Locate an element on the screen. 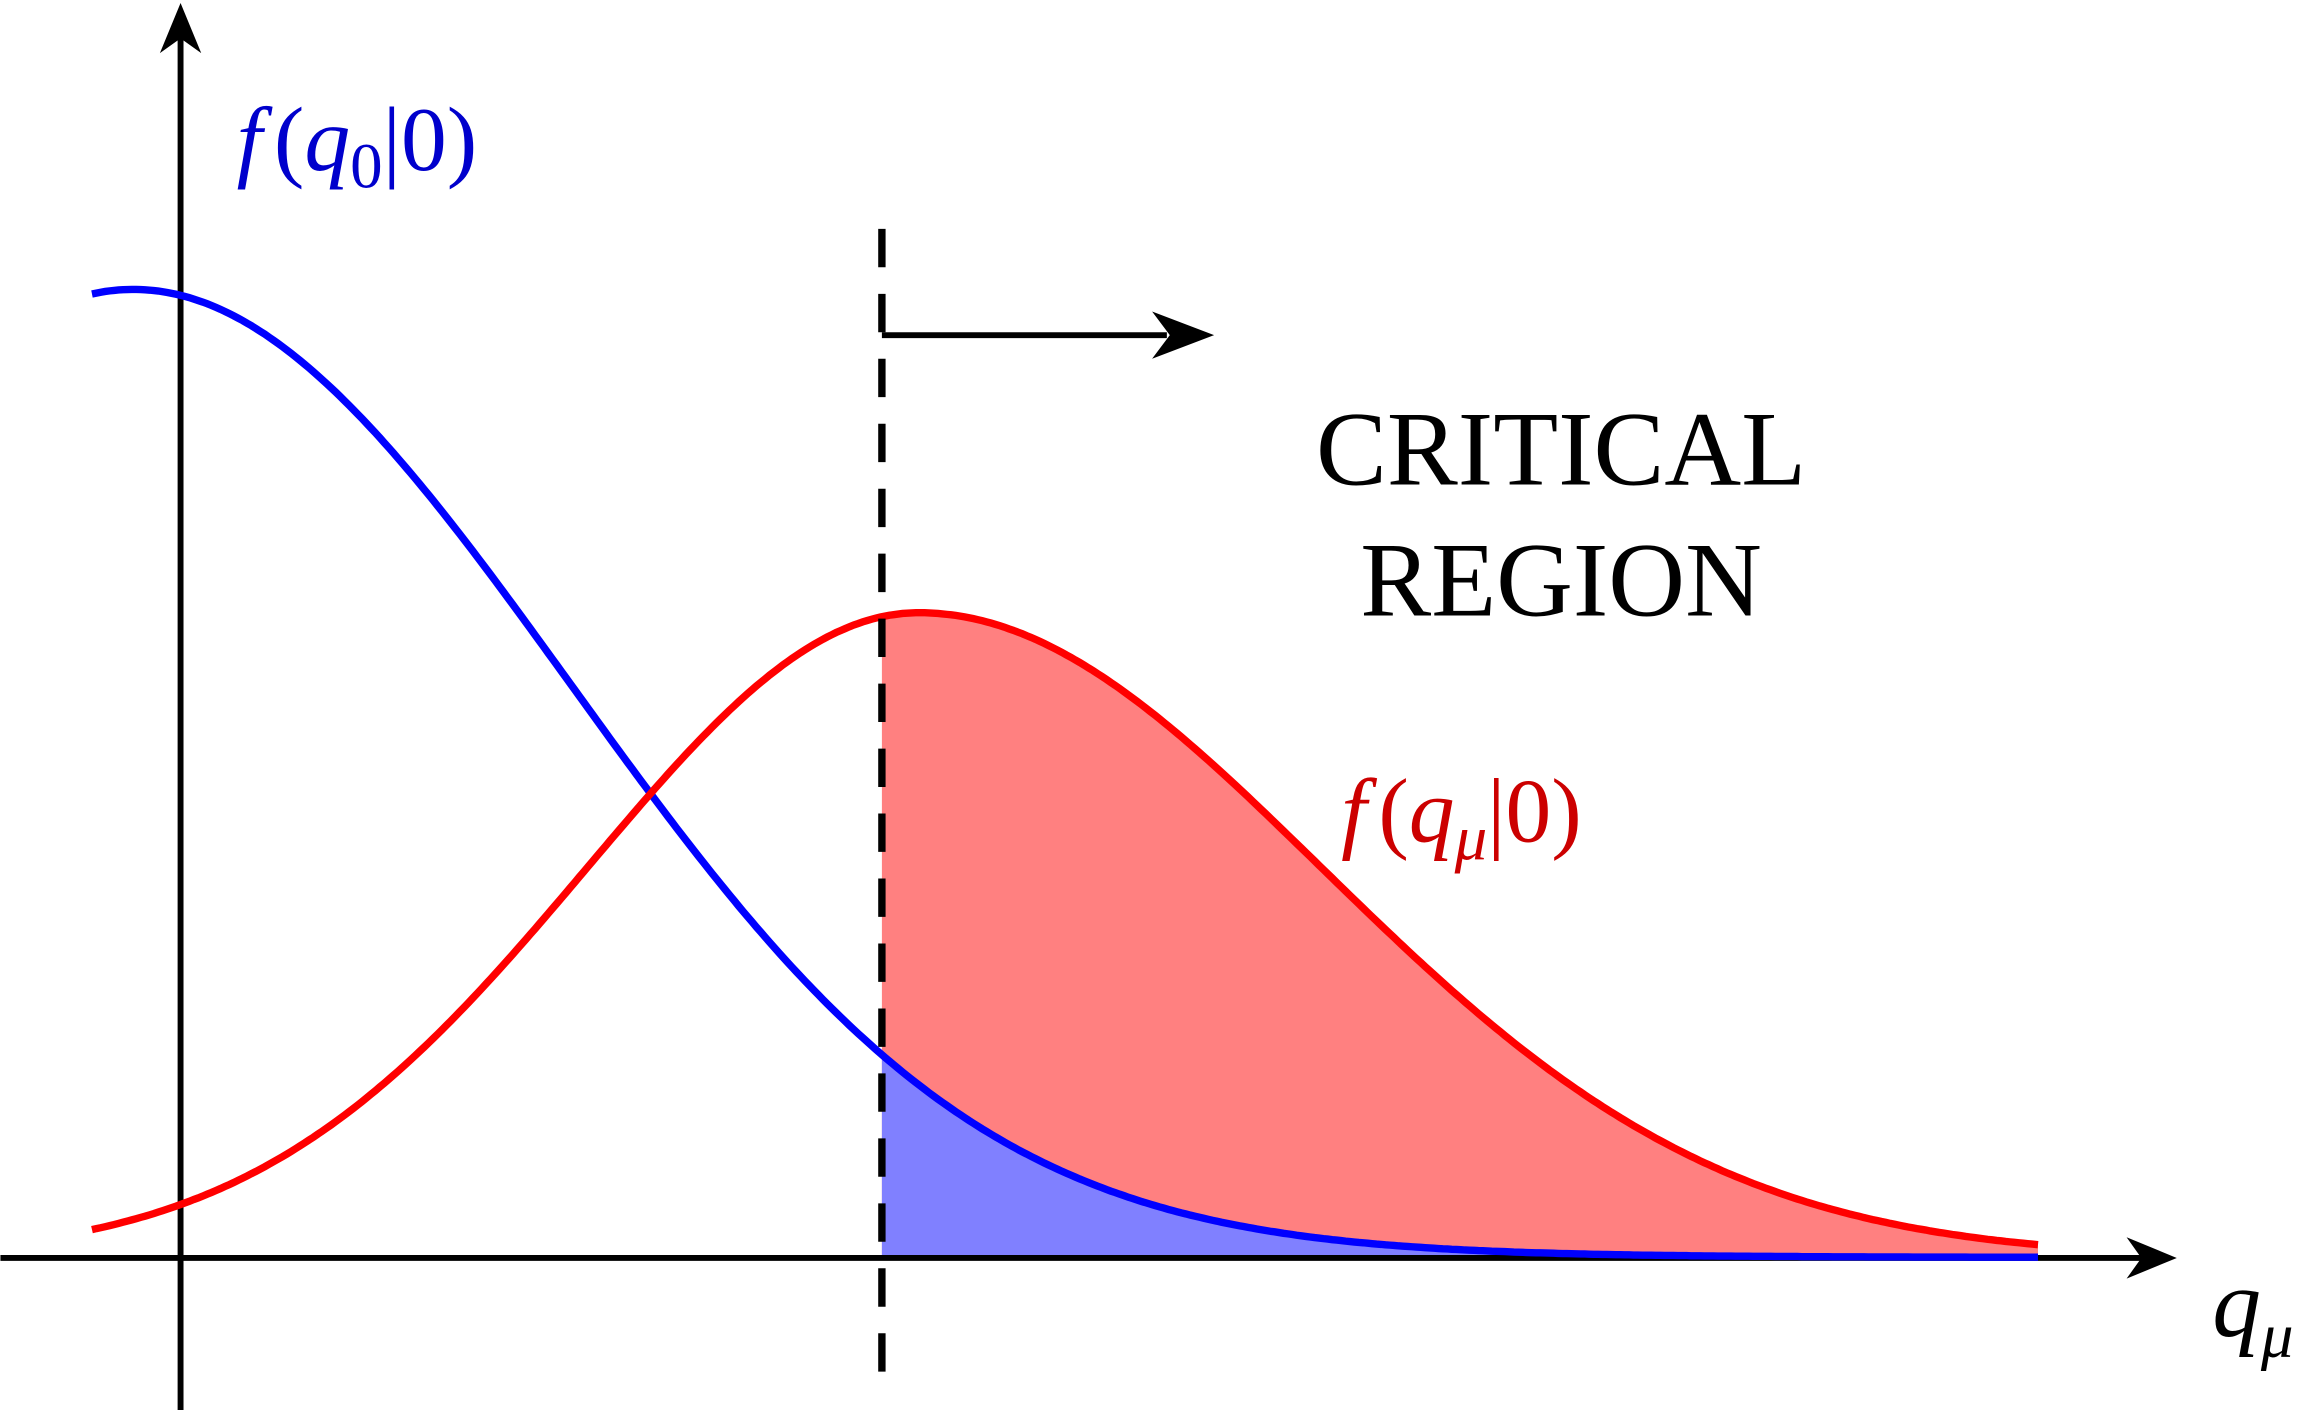 Image resolution: width=2316 pixels, height=1413 pixels. region-label: REGION is located at coordinates (1561, 580).